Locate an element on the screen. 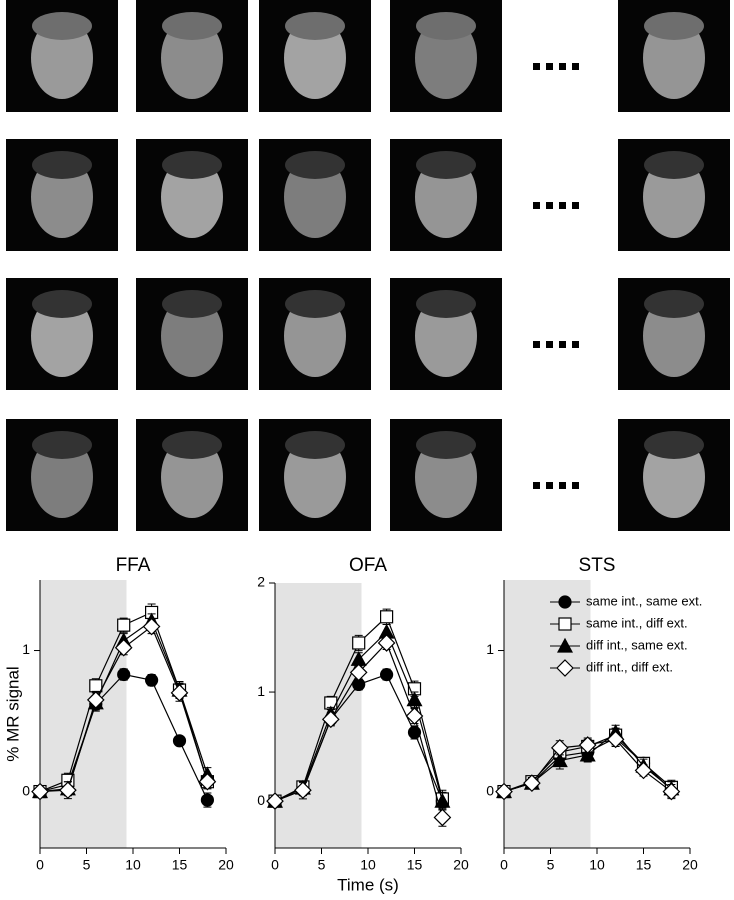 This screenshot has width=734, height=900. legend-label: diff int., same ext. is located at coordinates (637, 644).